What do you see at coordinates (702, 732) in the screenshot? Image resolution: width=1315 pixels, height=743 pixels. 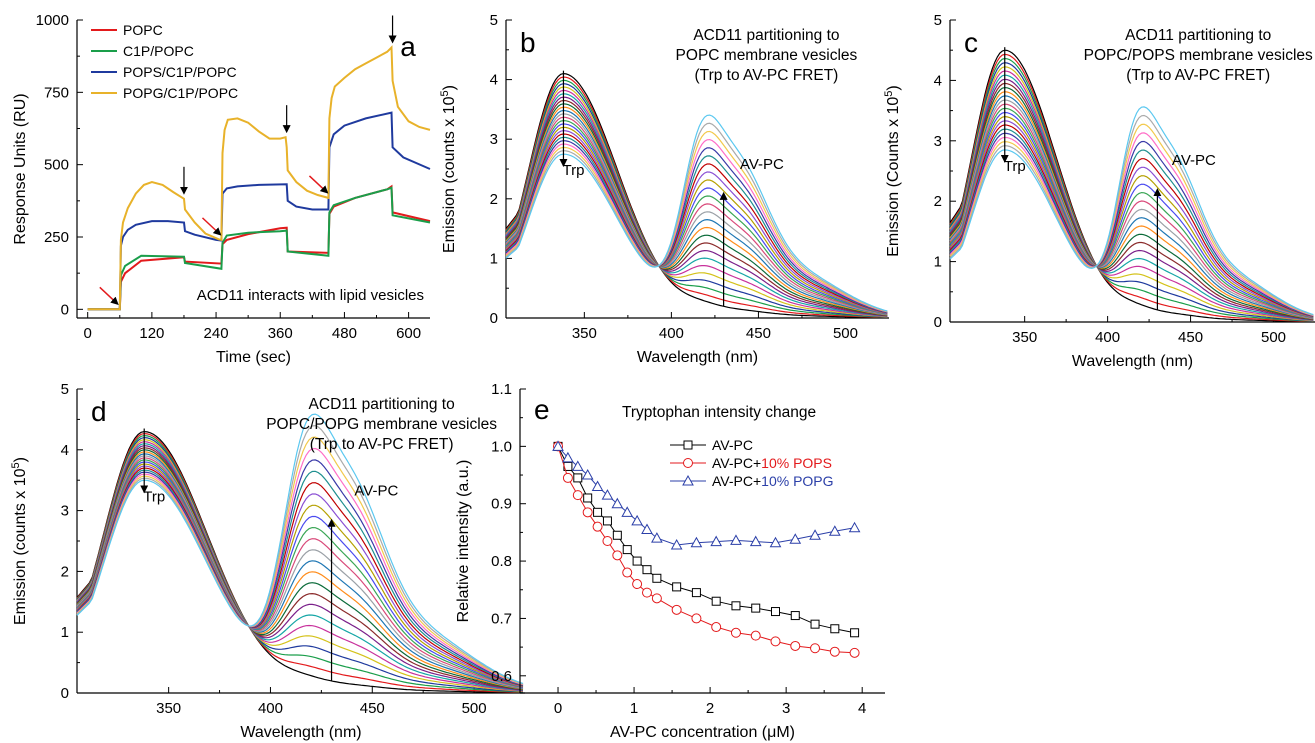 I see `x-axis-title: AV-PC concentration (μM)` at bounding box center [702, 732].